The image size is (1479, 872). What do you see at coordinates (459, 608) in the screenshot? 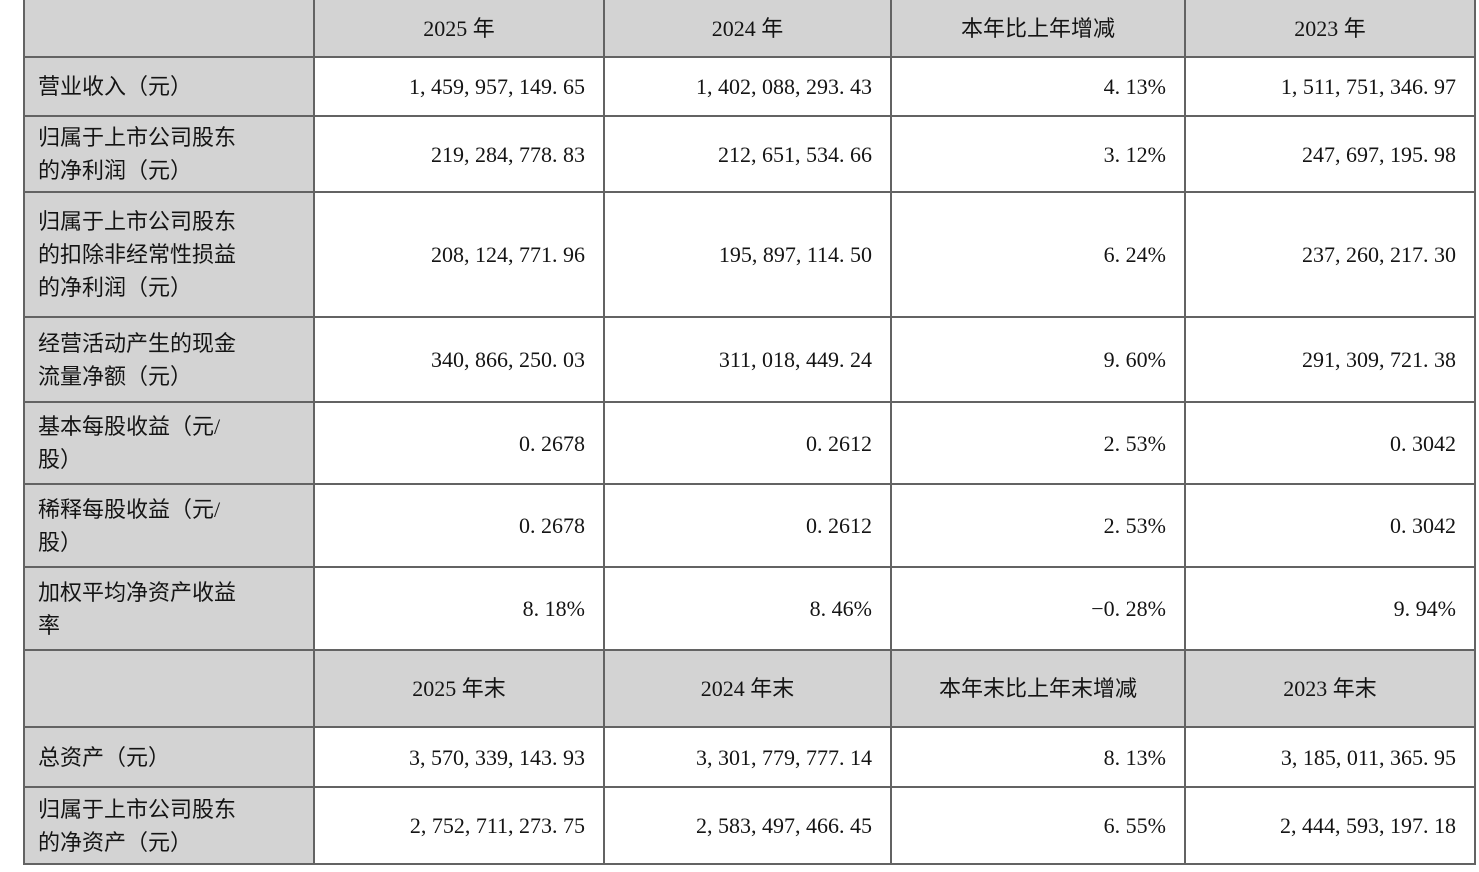
I see `cell-value: 8. 18%` at bounding box center [459, 608].